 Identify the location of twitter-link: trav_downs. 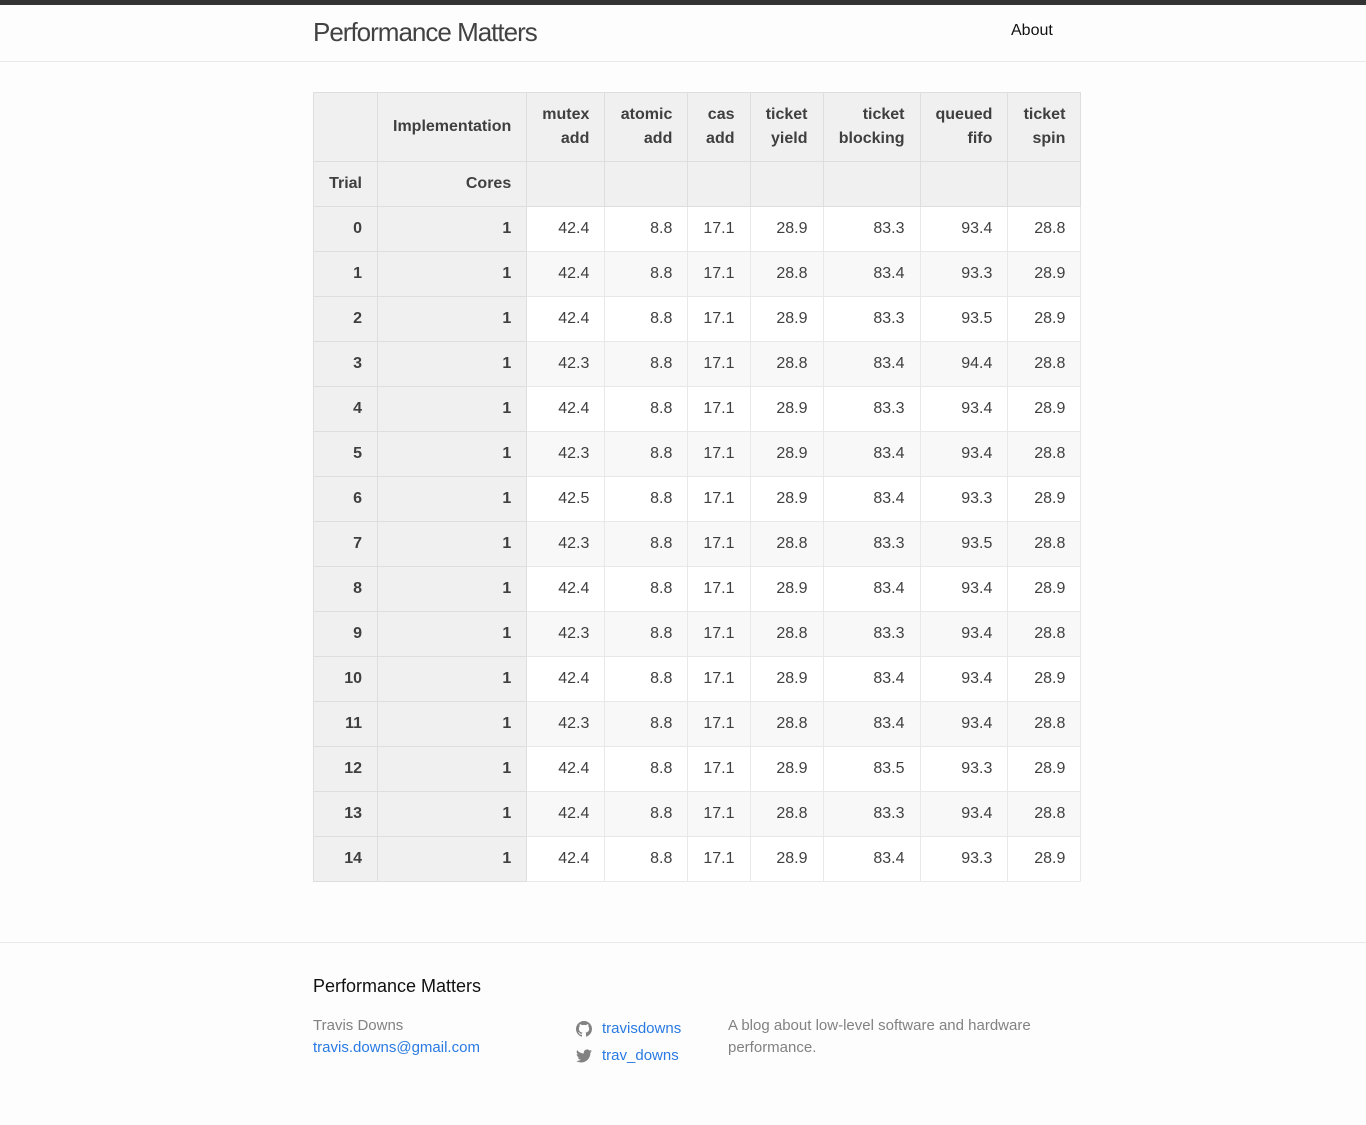
(628, 1055).